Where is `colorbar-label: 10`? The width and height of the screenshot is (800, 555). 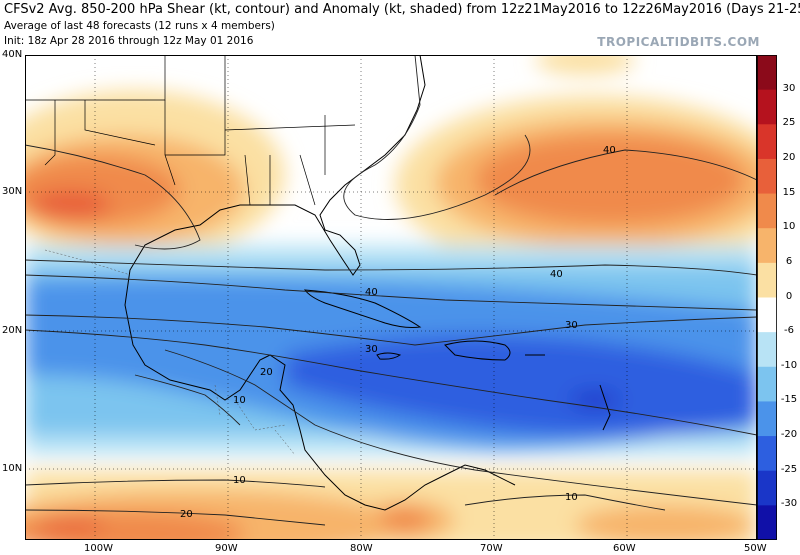 colorbar-label: 10 is located at coordinates (789, 227).